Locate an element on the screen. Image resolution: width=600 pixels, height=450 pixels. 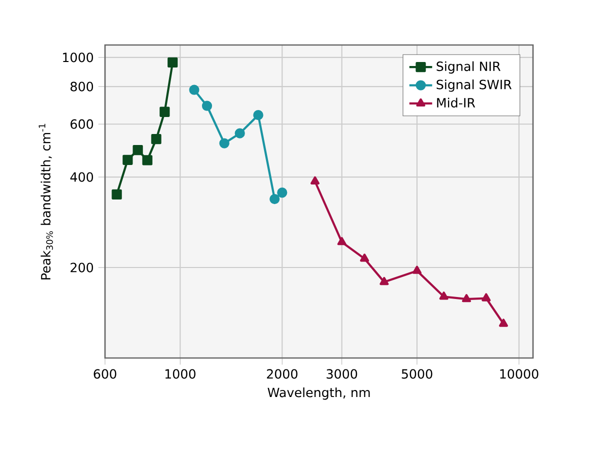
x-tick-label: 600 is located at coordinates (105, 374).